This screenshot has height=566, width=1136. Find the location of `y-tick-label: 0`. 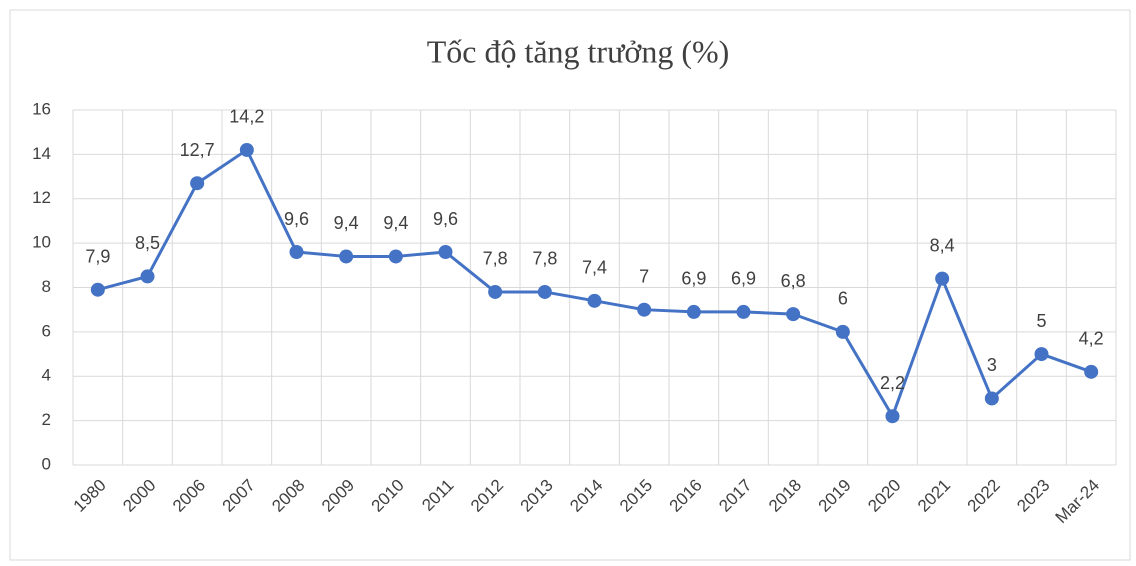

y-tick-label: 0 is located at coordinates (46, 463).